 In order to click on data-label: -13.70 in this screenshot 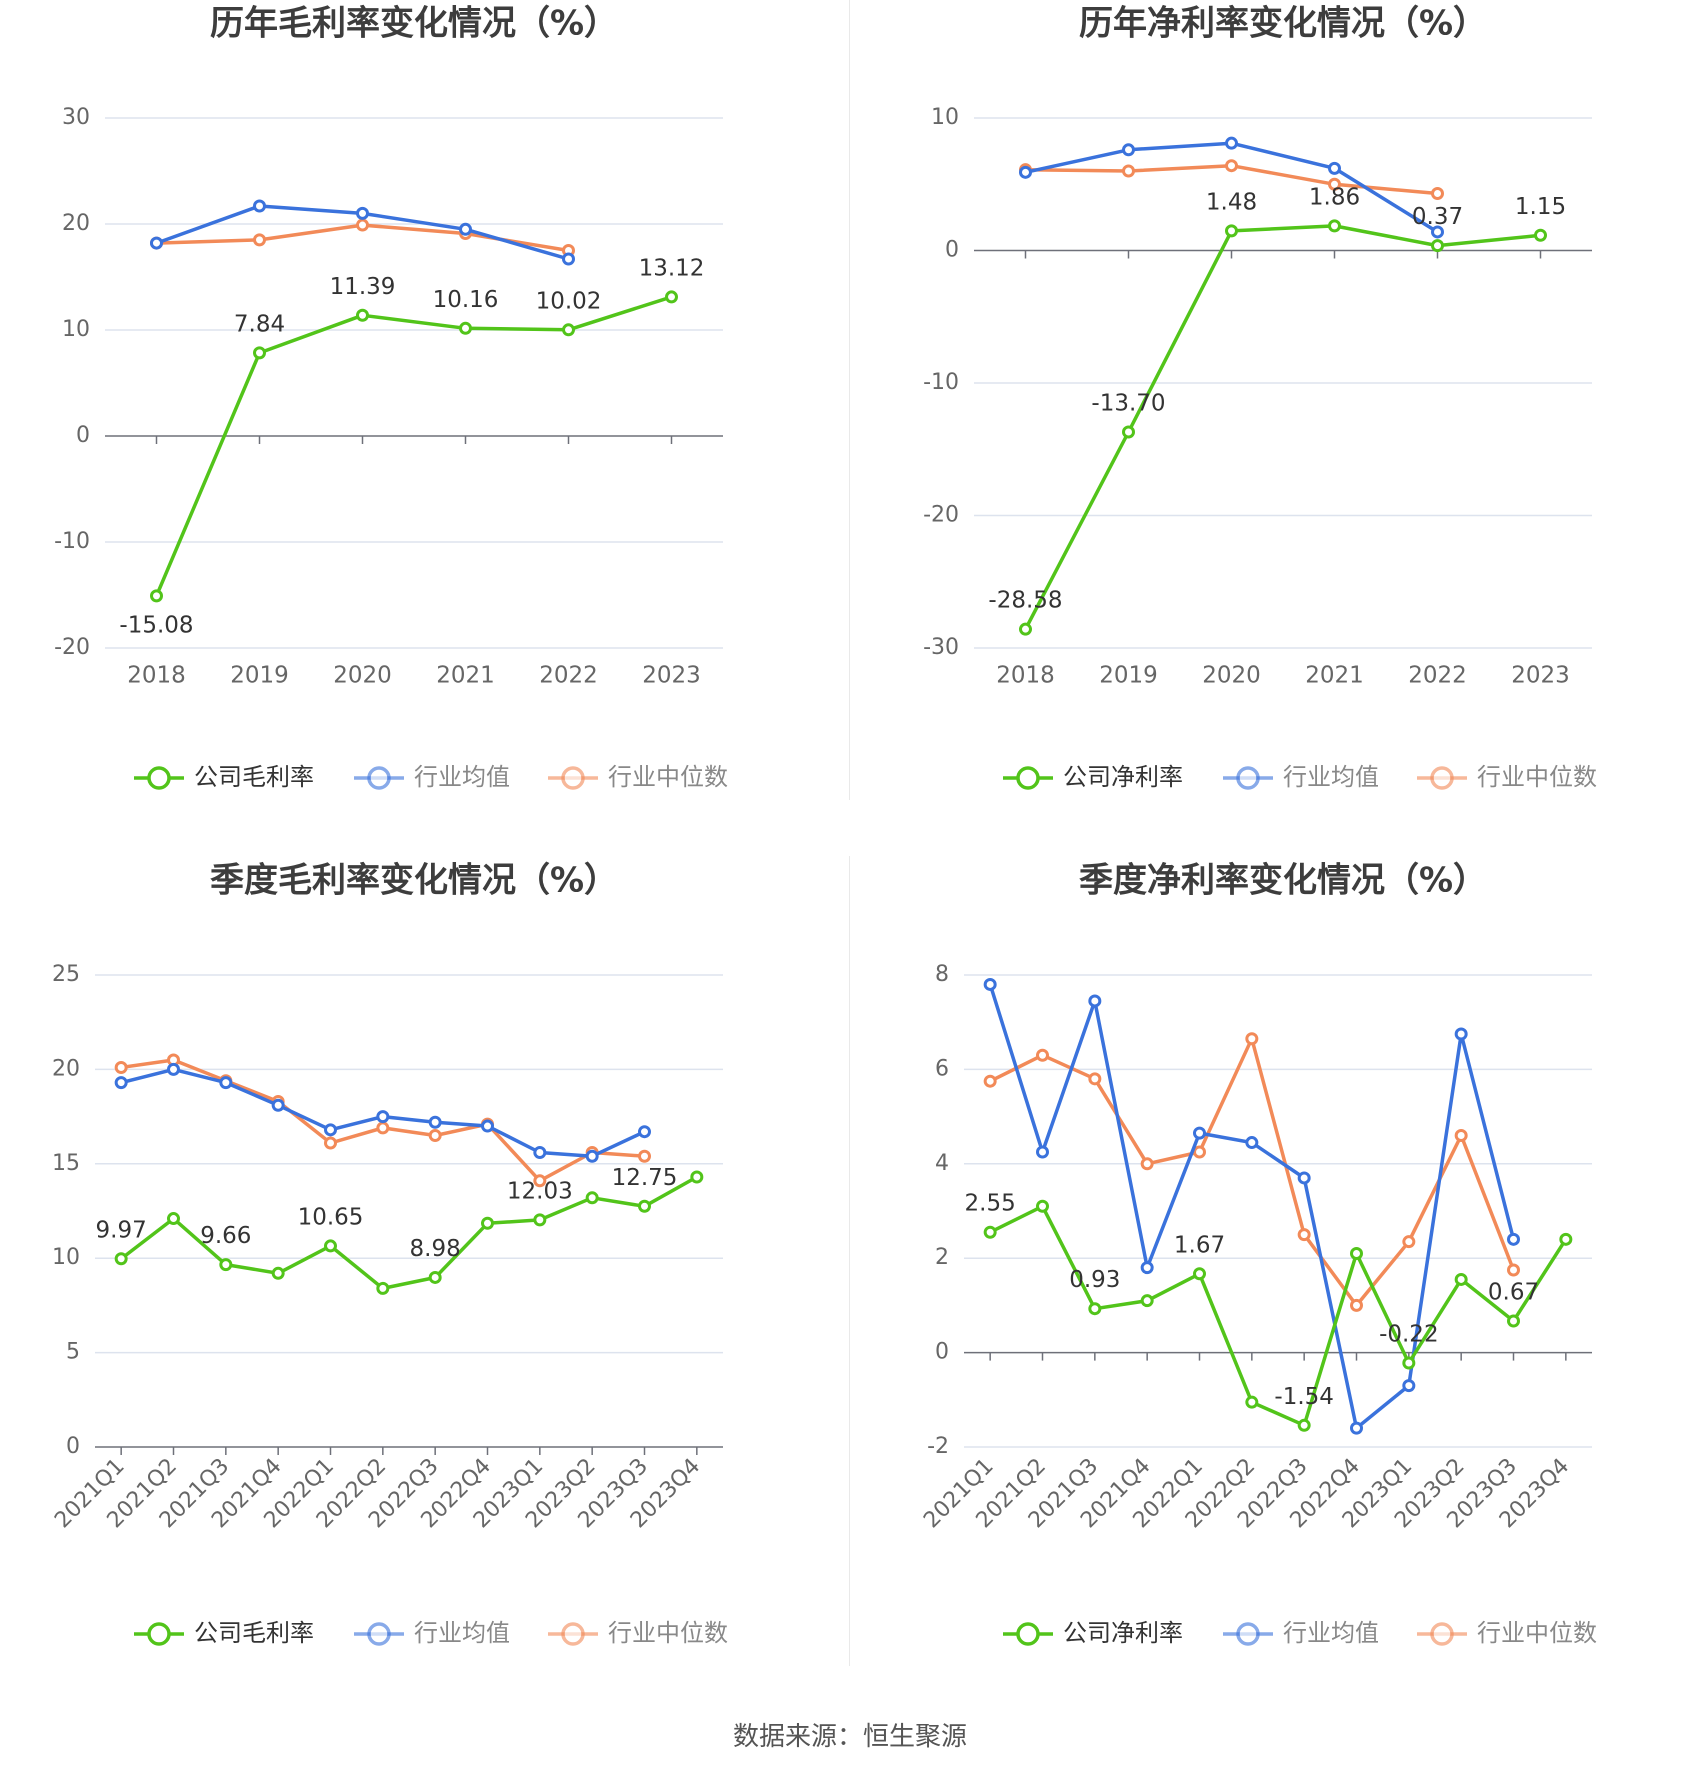, I will do `click(1128, 404)`.